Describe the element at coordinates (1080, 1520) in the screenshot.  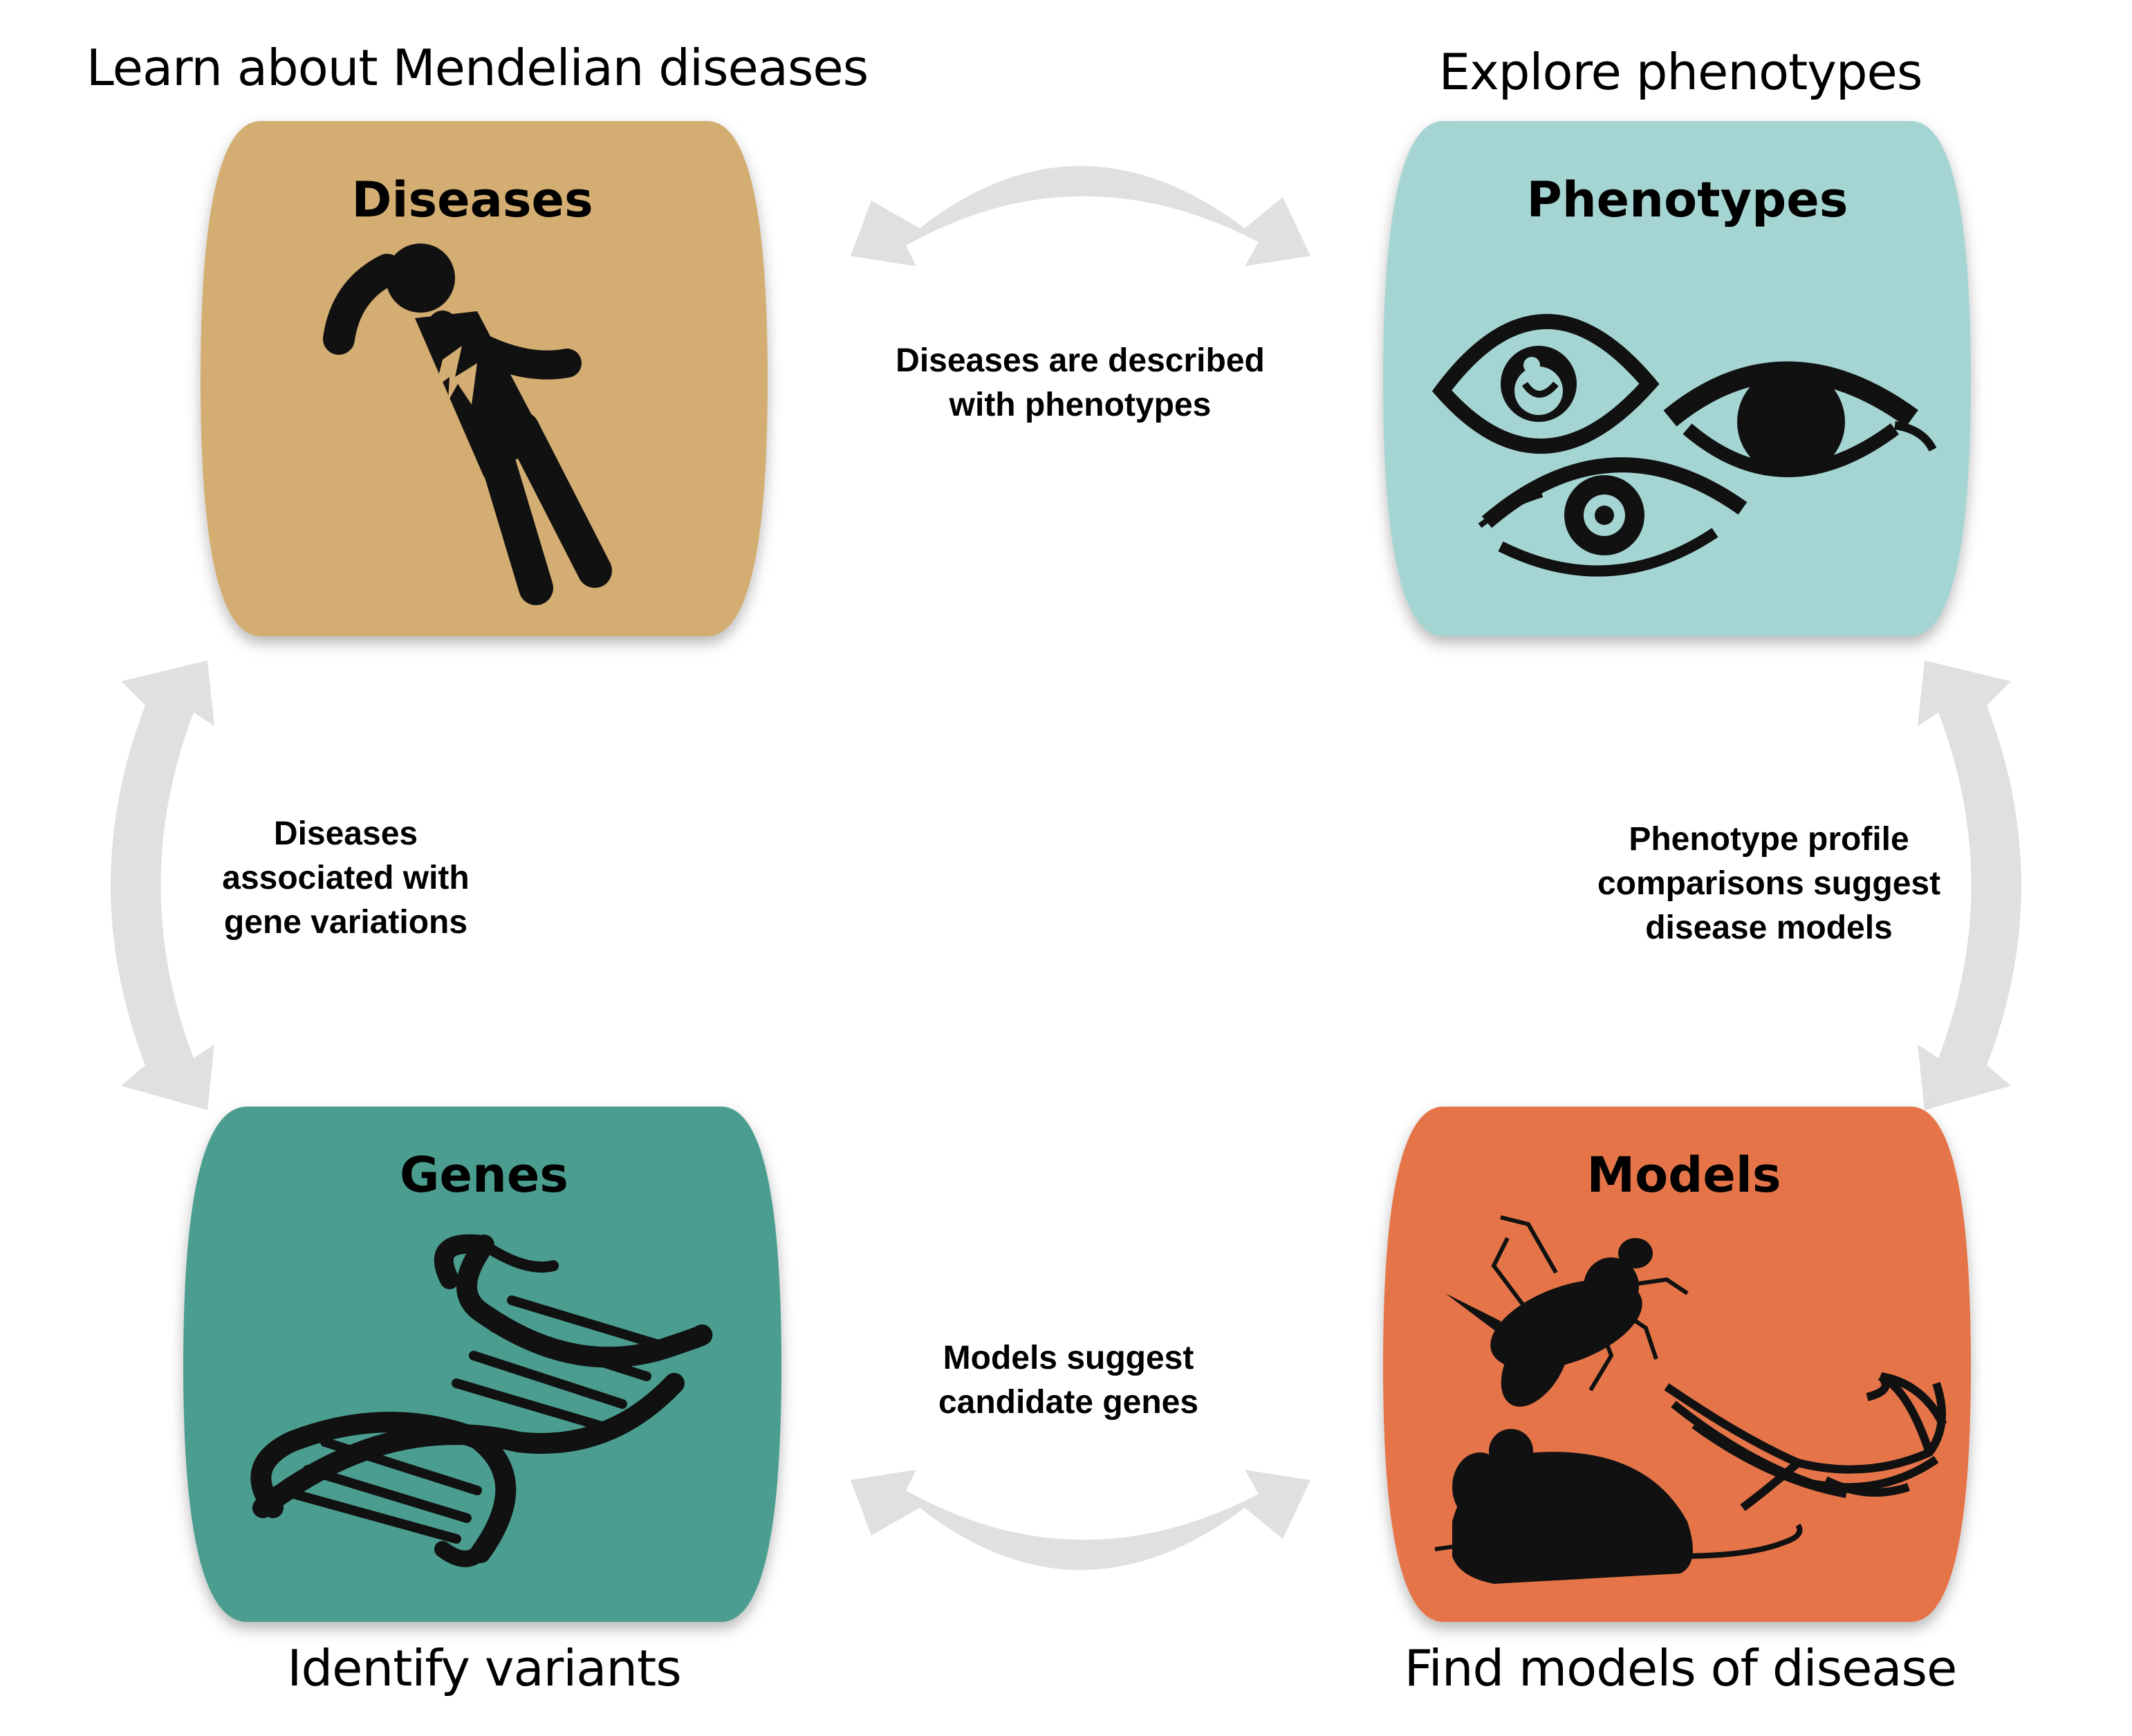
I see `double-arrow-bottom` at that location.